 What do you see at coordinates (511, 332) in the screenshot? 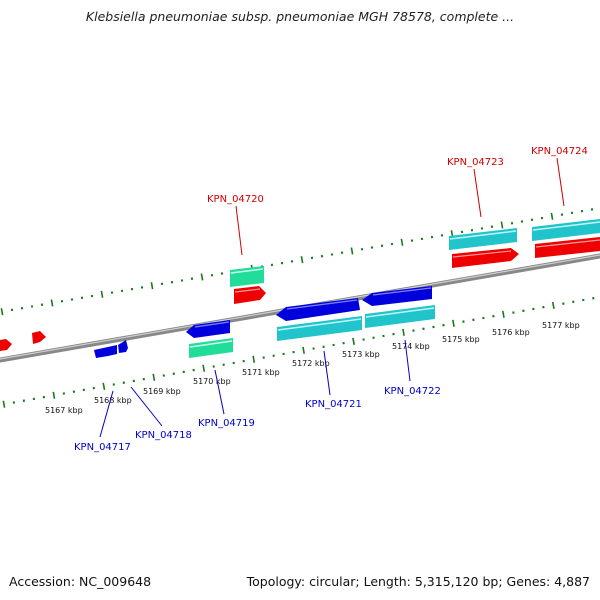
I see `ruler-label-5176: 5176 kbp` at bounding box center [511, 332].